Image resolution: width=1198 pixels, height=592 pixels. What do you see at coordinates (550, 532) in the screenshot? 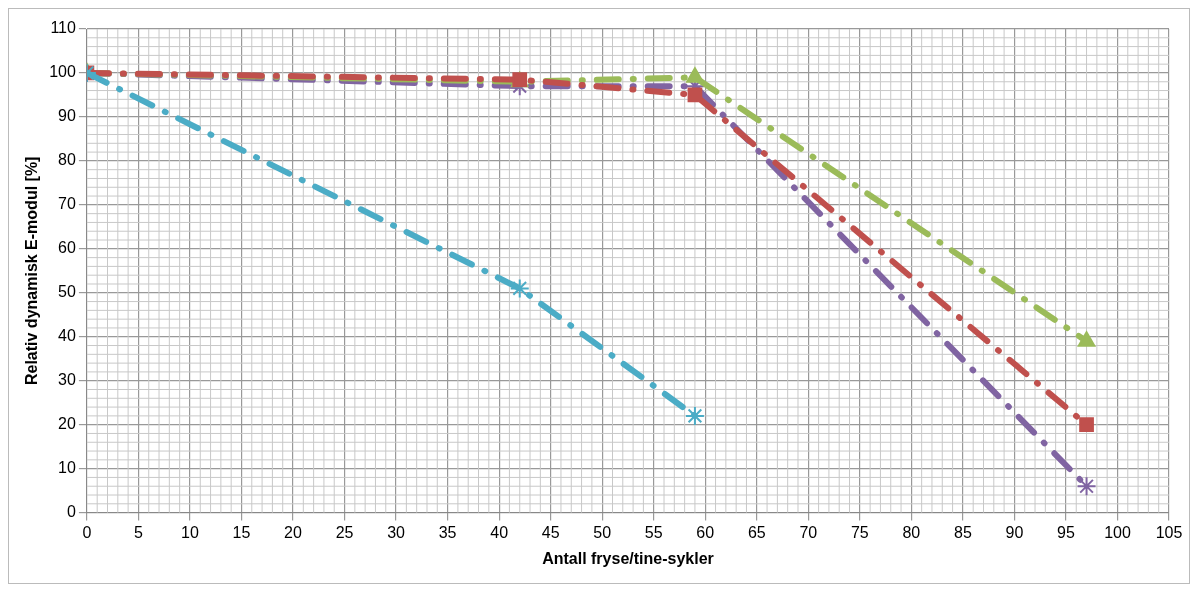
I see `x-tick-label: 45` at bounding box center [550, 532].